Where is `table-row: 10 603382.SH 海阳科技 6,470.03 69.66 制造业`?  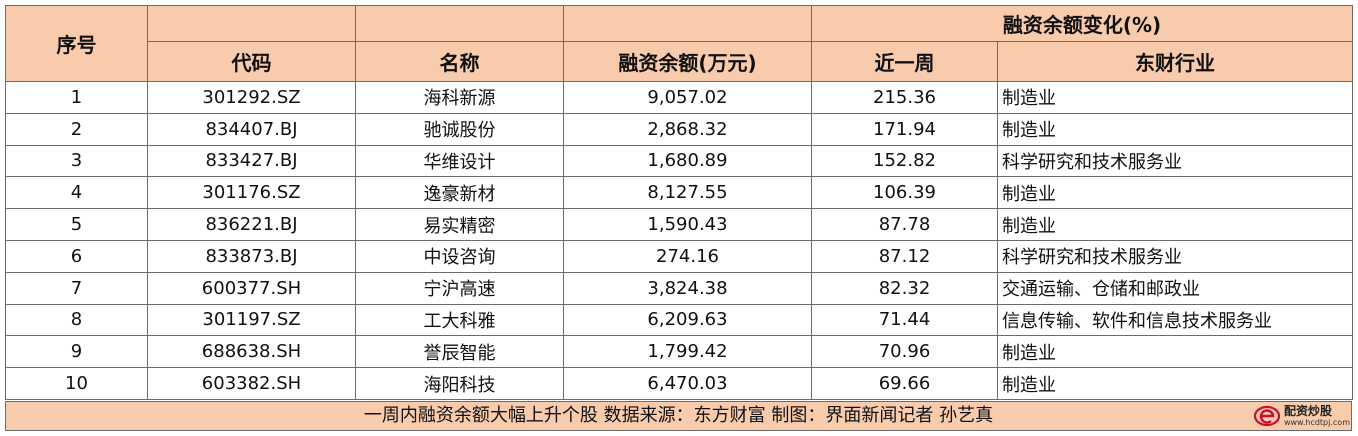
table-row: 10 603382.SH 海阳科技 6,470.03 69.66 制造业 is located at coordinates (679, 383).